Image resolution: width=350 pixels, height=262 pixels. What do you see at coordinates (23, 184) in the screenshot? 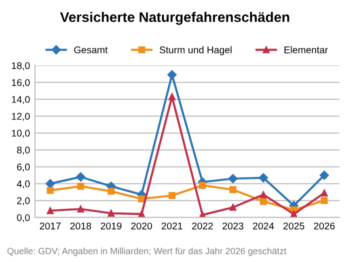
I see `y-tick-label: 4,0` at bounding box center [23, 184].